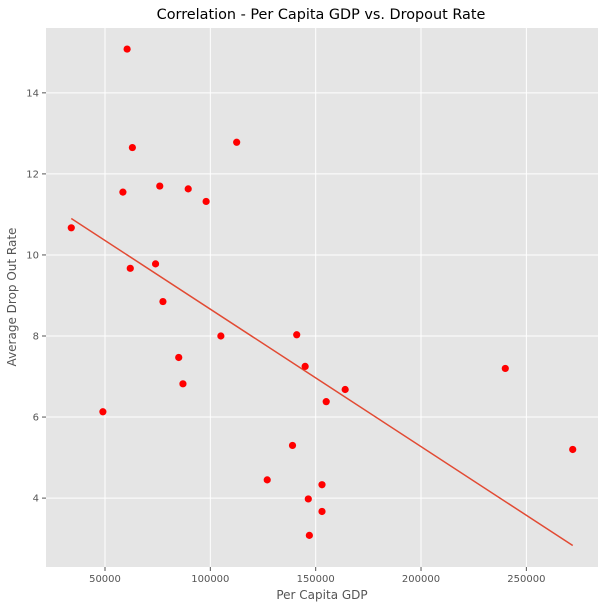 This screenshot has width=609, height=609. I want to click on x-tick-label: 100000, so click(210, 579).